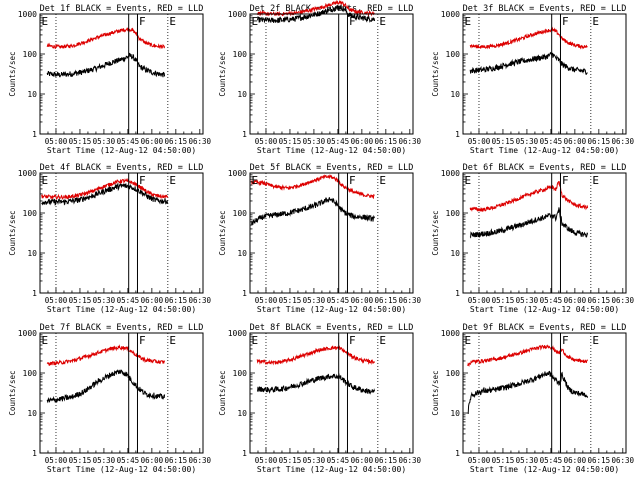  What do you see at coordinates (545, 328) in the screenshot?
I see `chart-title: Det 9f BLACK = Events, RED = LLD` at bounding box center [545, 328].